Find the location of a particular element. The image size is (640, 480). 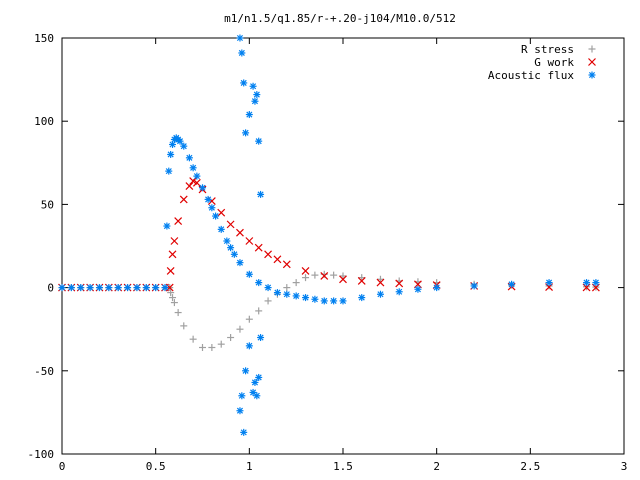

y-tick-label: 100 is located at coordinates (44, 121).